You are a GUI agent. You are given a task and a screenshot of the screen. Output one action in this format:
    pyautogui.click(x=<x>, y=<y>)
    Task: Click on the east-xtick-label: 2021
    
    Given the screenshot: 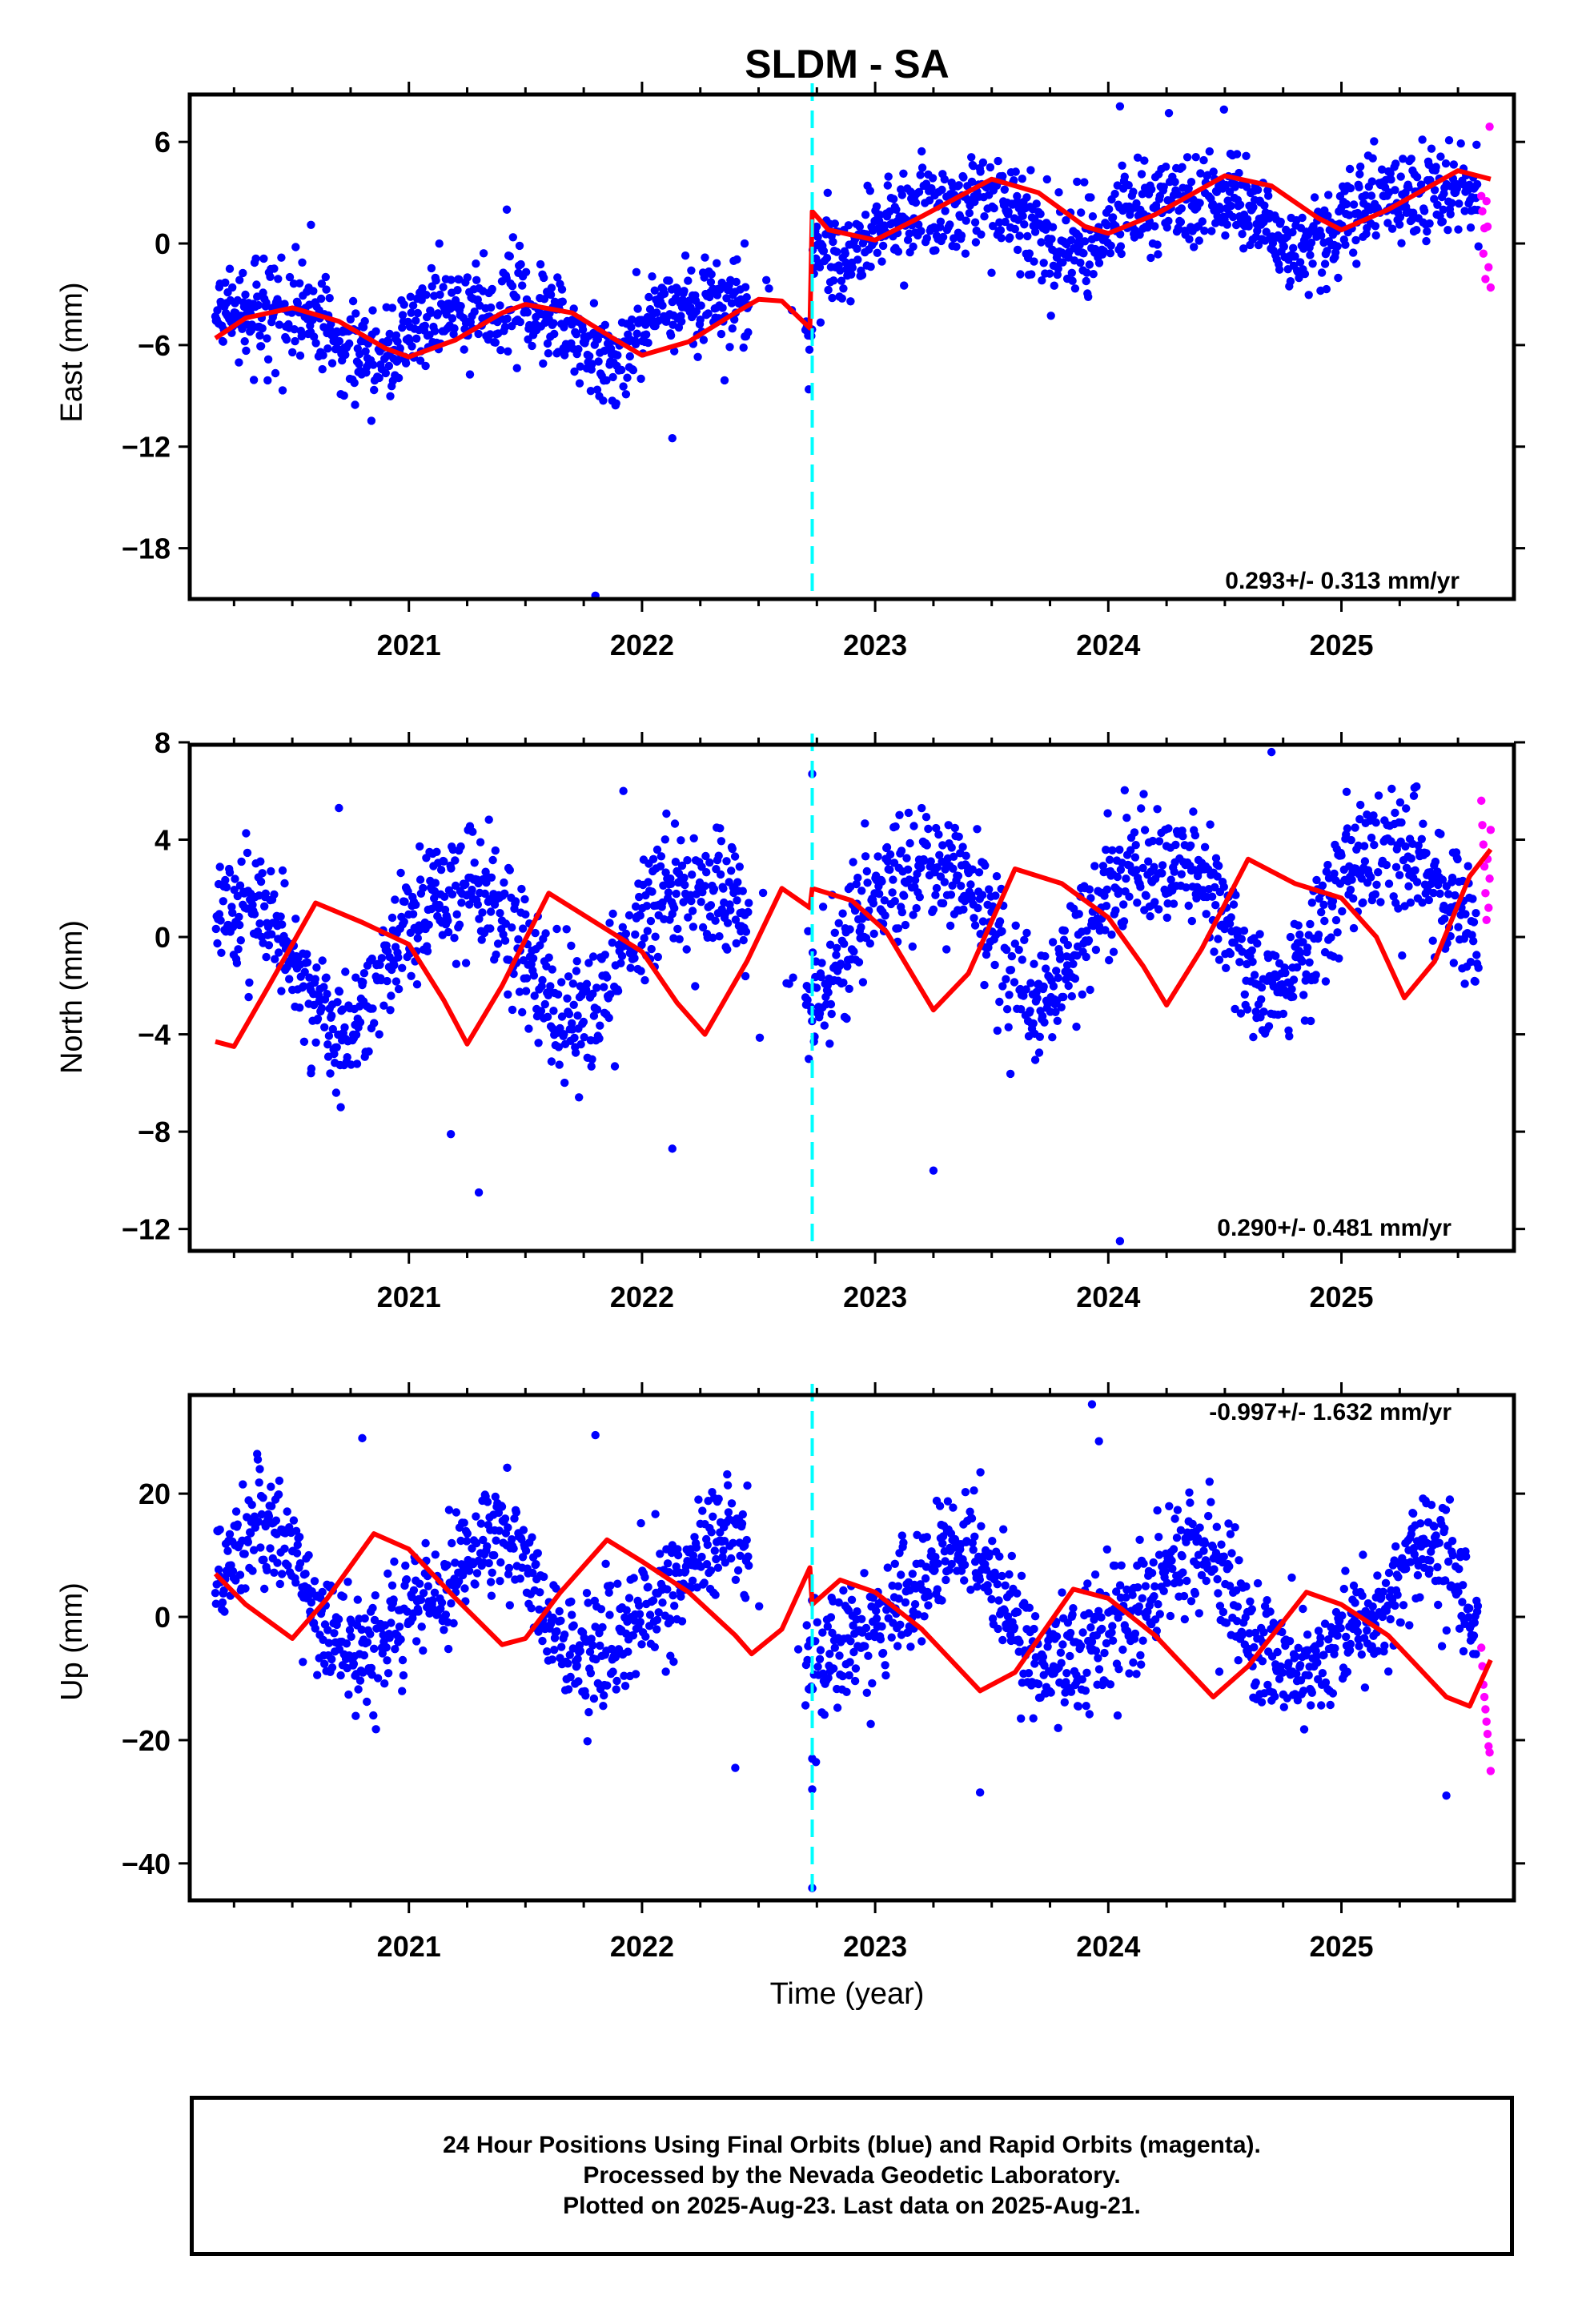 What is the action you would take?
    pyautogui.click(x=409, y=645)
    